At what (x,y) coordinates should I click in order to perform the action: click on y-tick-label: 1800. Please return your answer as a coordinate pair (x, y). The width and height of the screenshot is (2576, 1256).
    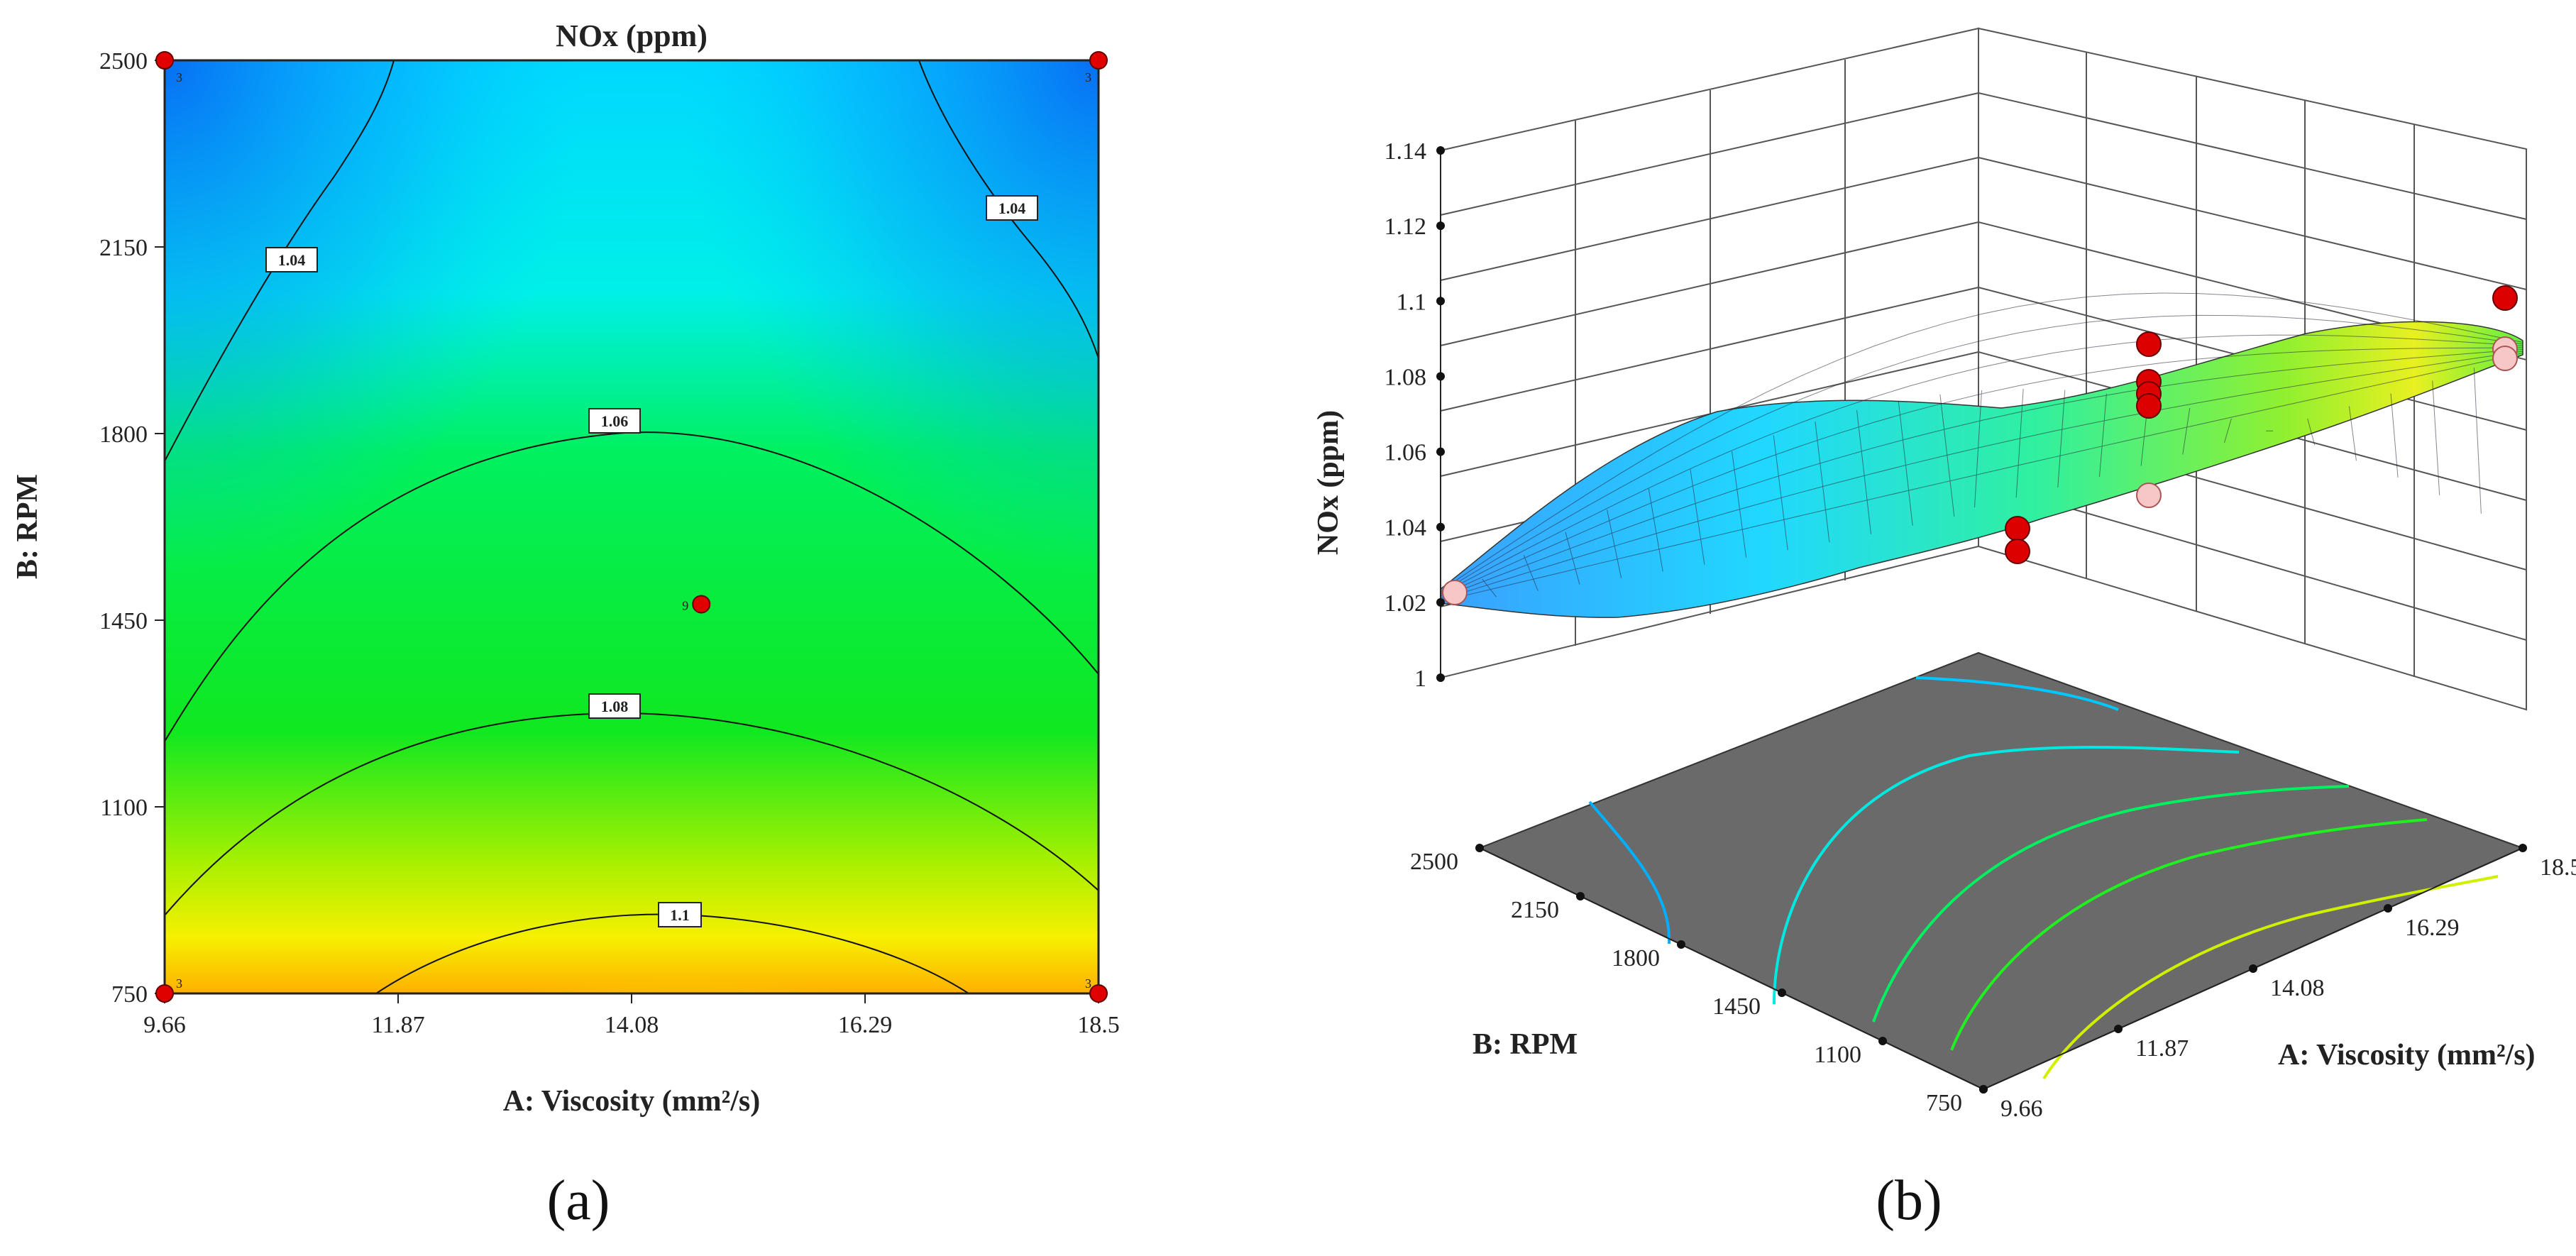
    Looking at the image, I should click on (123, 435).